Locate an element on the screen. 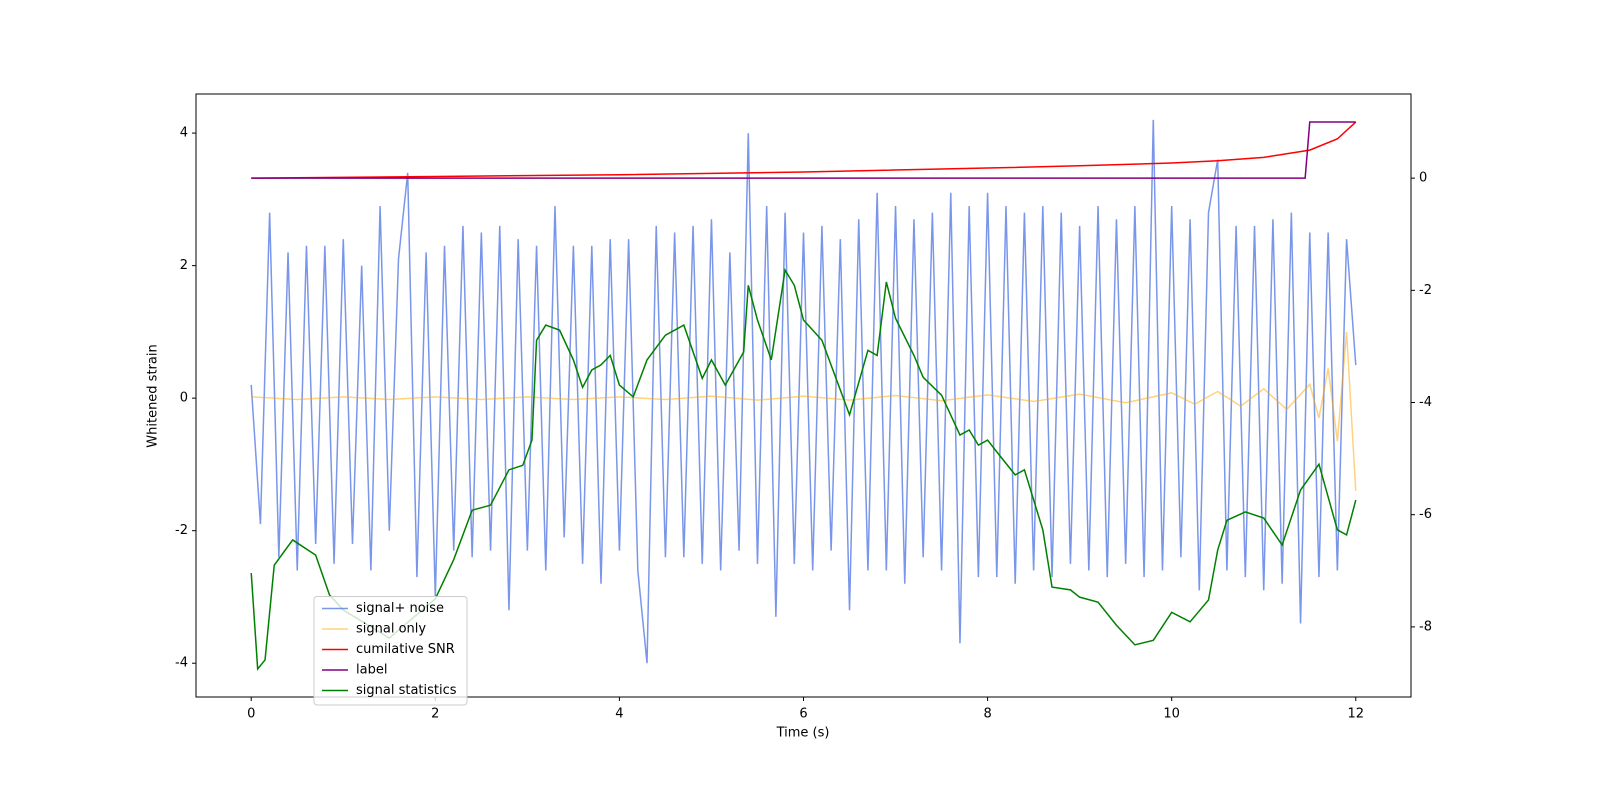 Image resolution: width=1600 pixels, height=800 pixels. y-tick-label: 2 is located at coordinates (184, 265).